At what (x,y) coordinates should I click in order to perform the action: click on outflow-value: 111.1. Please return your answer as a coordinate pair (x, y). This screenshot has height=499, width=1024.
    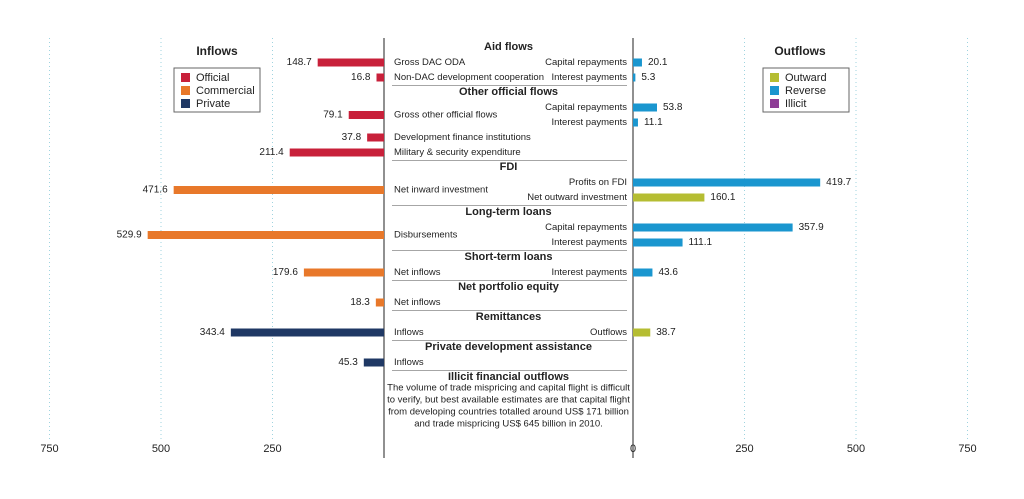
    Looking at the image, I should click on (701, 242).